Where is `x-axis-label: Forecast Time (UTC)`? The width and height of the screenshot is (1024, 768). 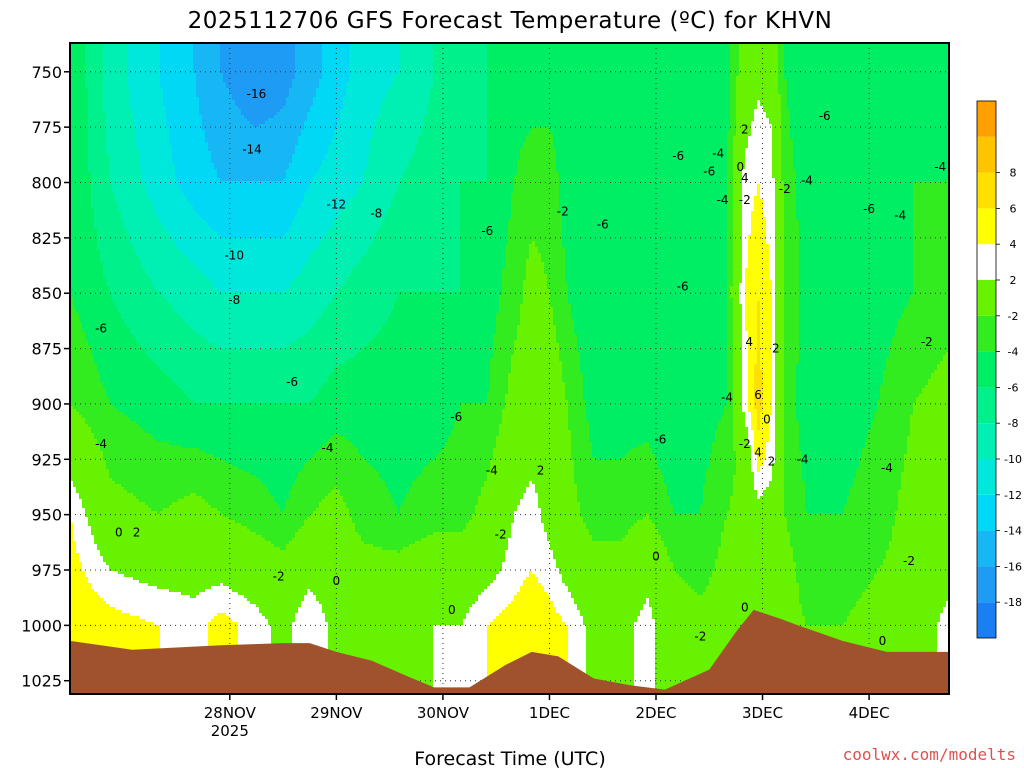
x-axis-label: Forecast Time (UTC) is located at coordinates (509, 758).